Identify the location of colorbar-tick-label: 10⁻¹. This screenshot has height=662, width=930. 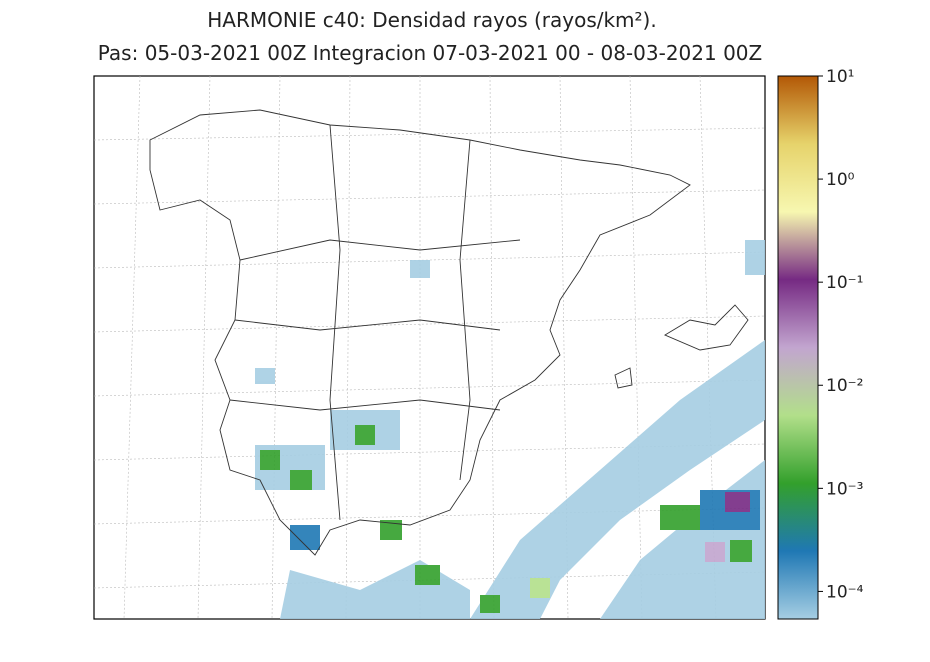
(844, 283).